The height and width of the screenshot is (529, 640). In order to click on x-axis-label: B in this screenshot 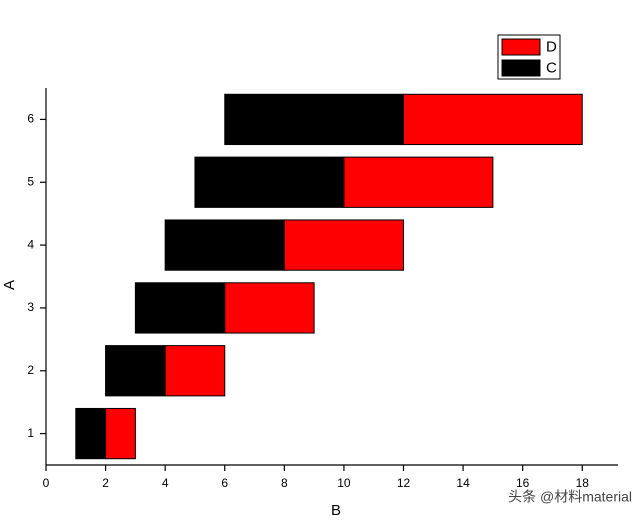, I will do `click(336, 510)`.